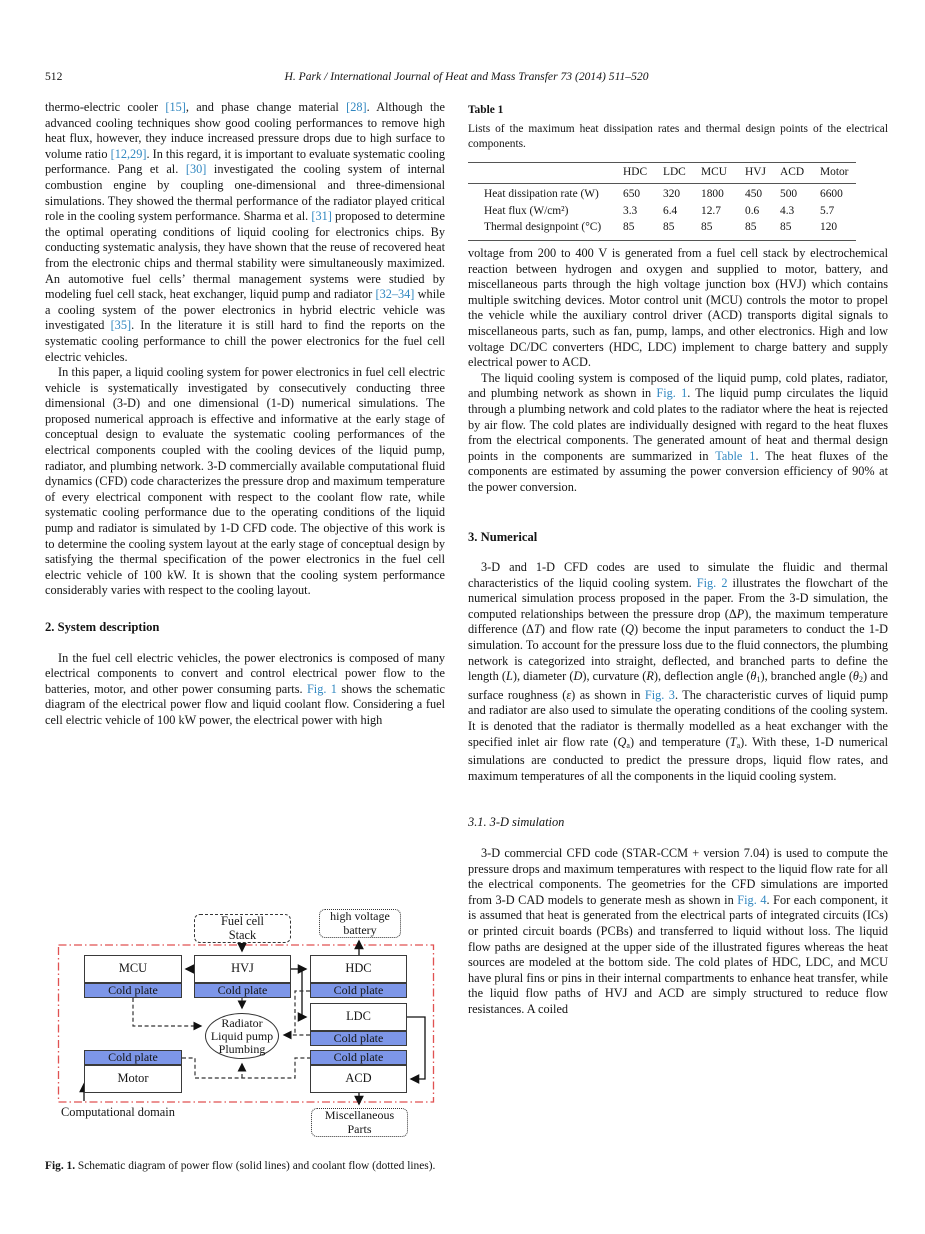 The width and height of the screenshot is (925, 1234). Describe the element at coordinates (242, 969) in the screenshot. I see `fig1-box-hvj: HVJ` at that location.